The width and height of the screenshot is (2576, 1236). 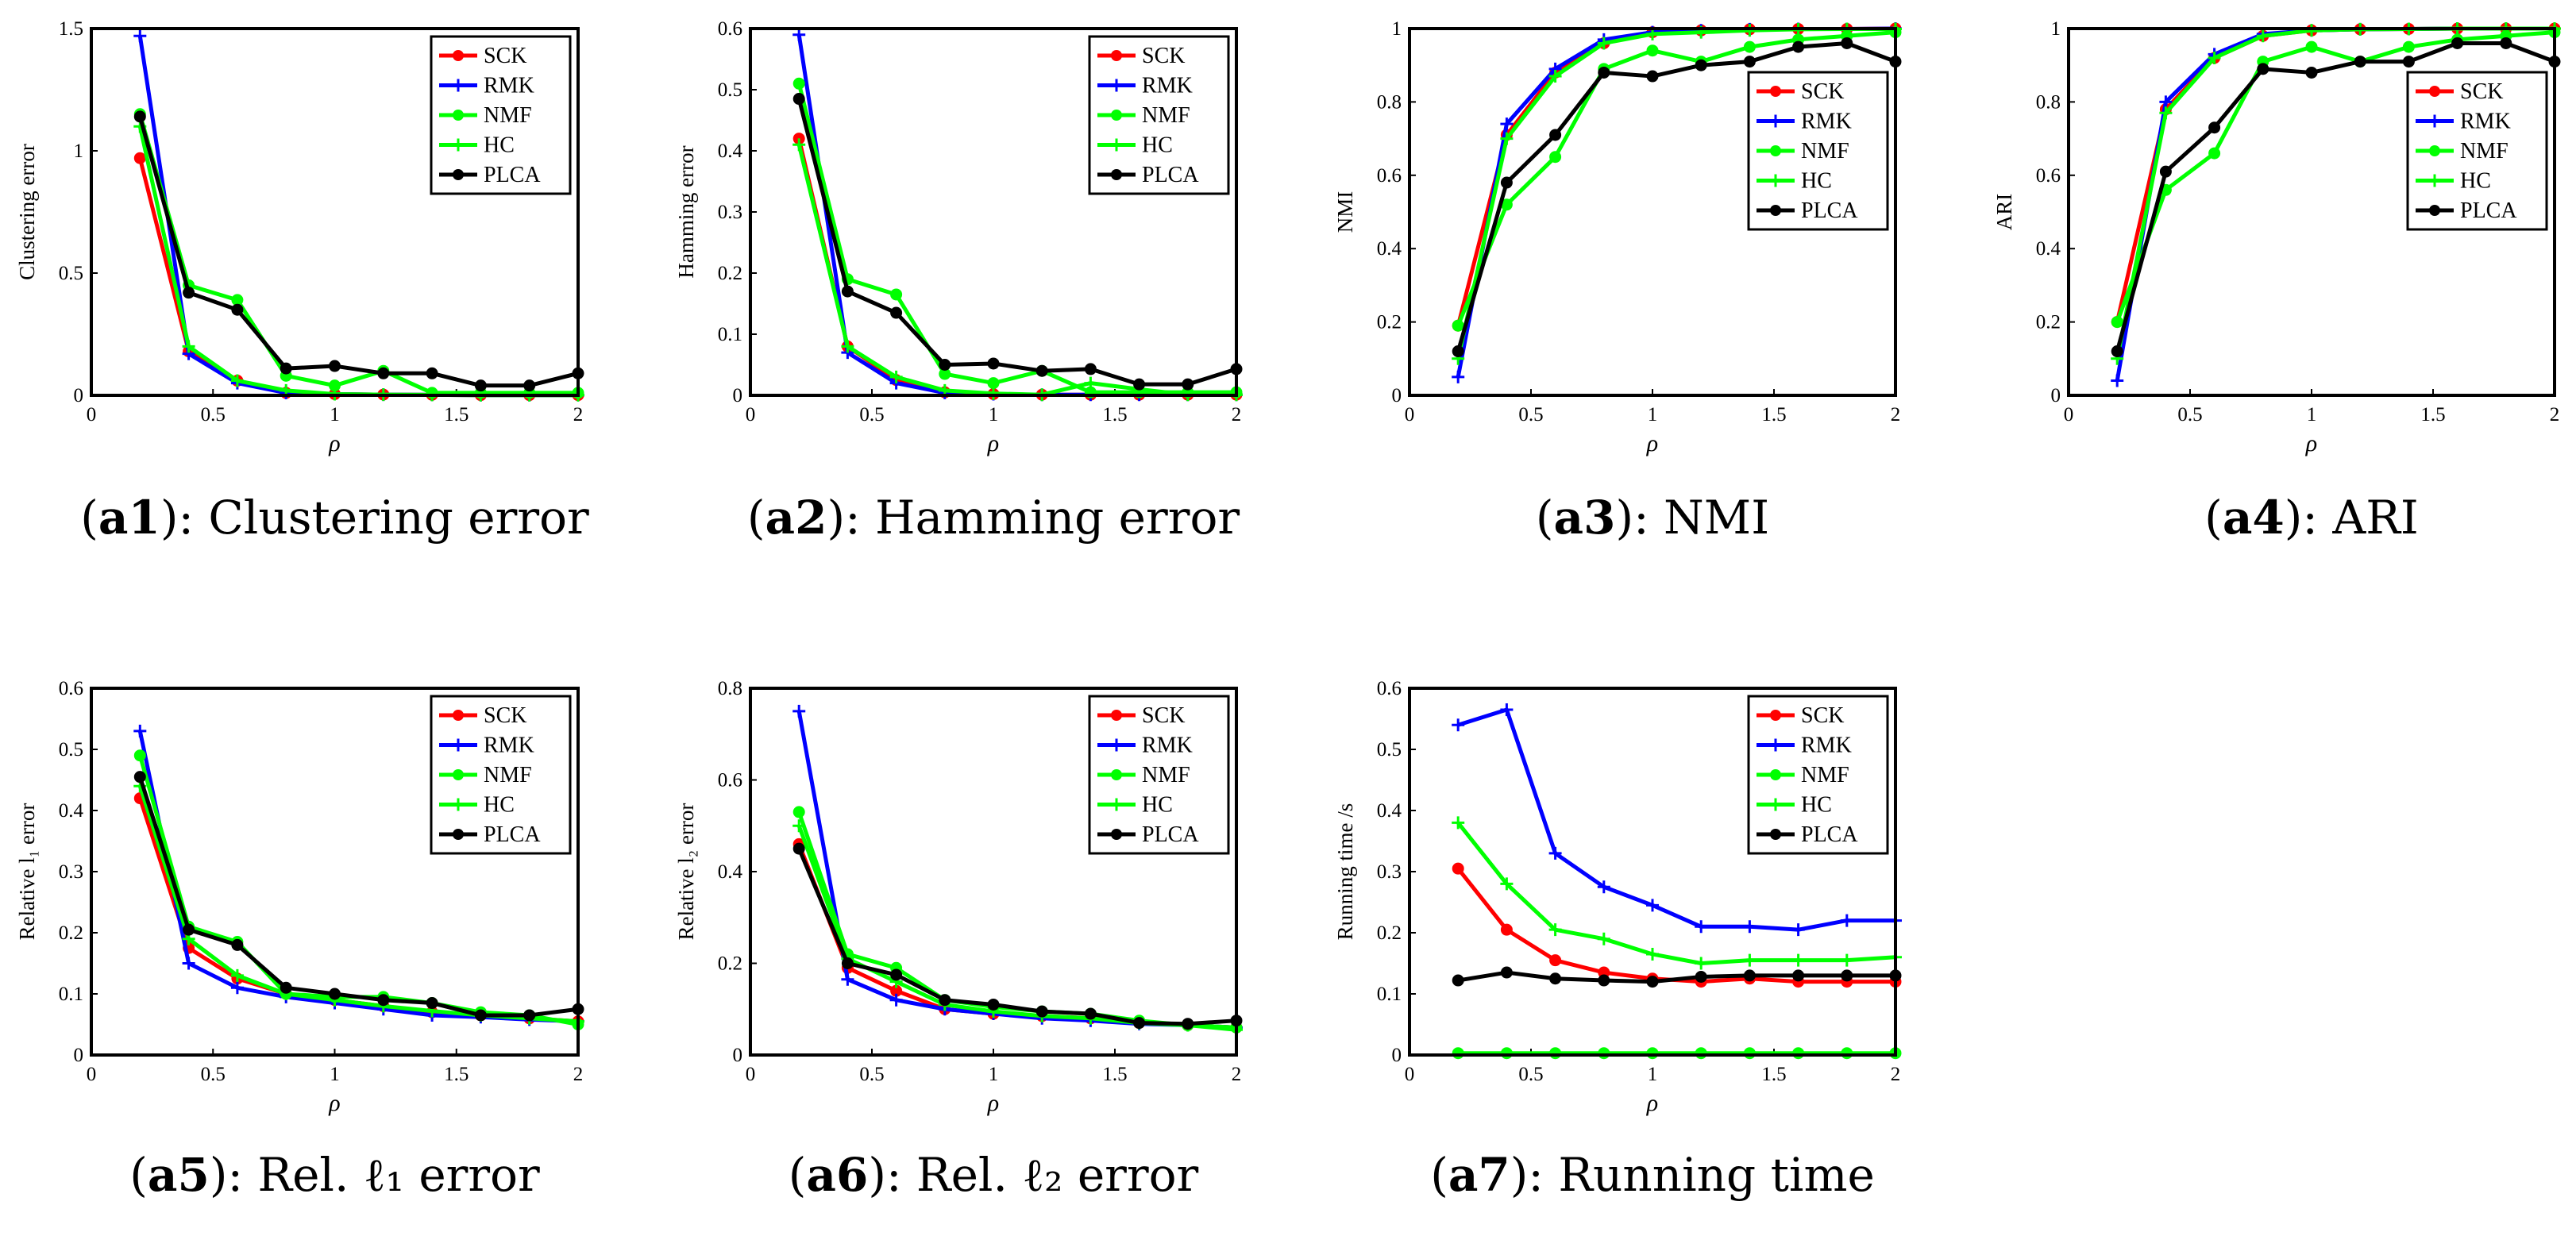 I want to click on series-hc, so click(x=1677, y=893).